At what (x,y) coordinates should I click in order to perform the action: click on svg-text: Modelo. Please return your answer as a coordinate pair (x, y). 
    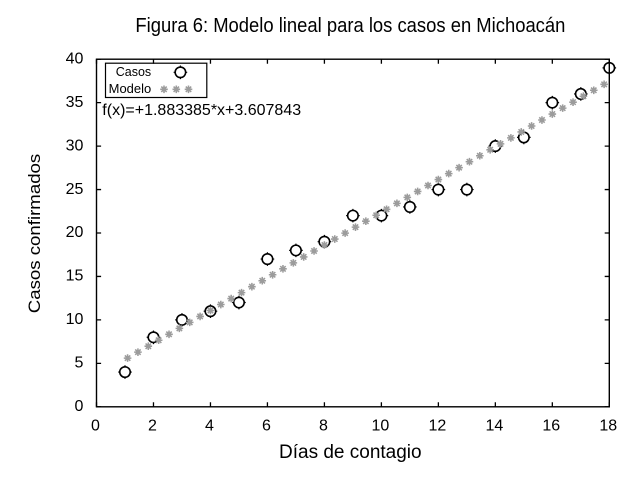
    Looking at the image, I should click on (130, 89).